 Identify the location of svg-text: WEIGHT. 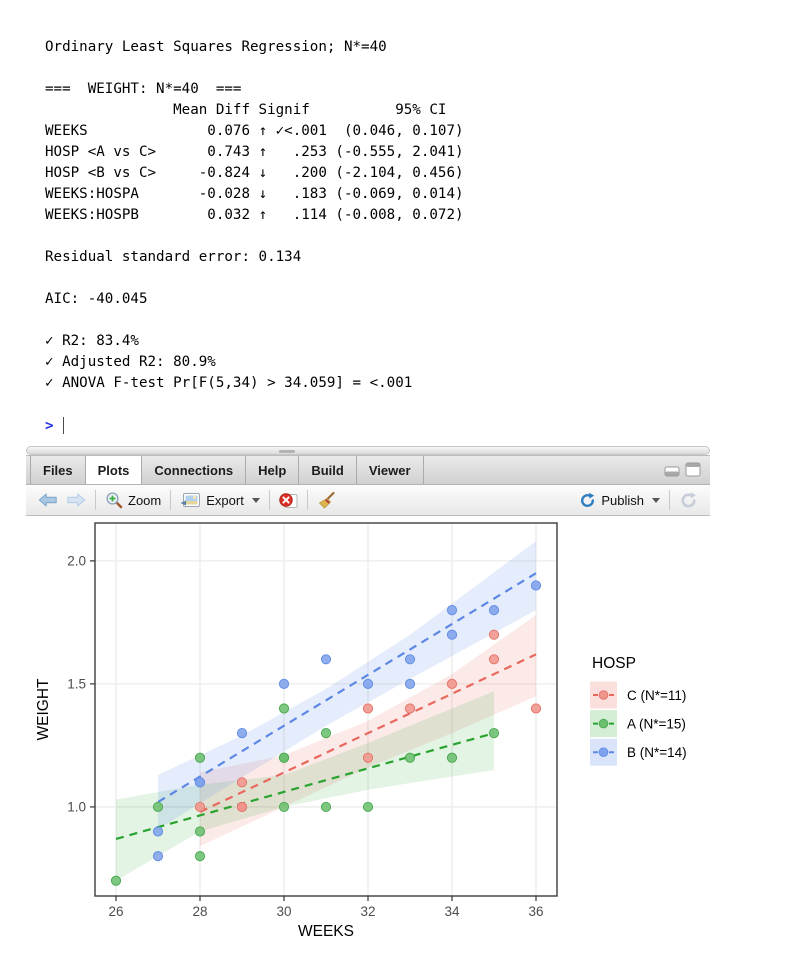
(43, 709).